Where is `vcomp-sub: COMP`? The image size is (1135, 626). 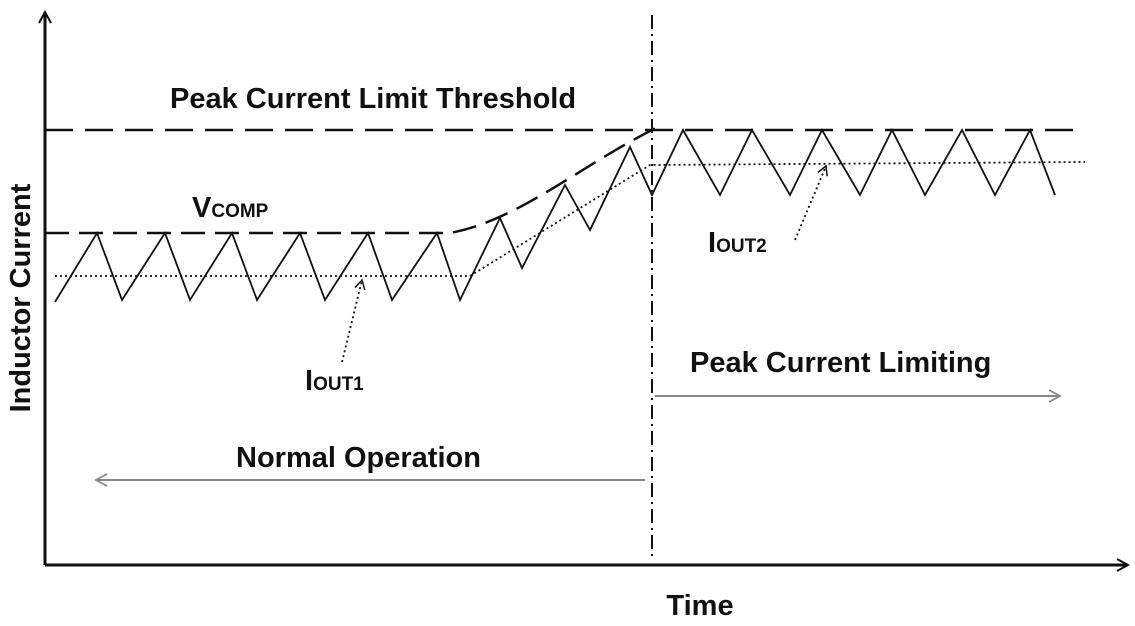
vcomp-sub: COMP is located at coordinates (239, 211).